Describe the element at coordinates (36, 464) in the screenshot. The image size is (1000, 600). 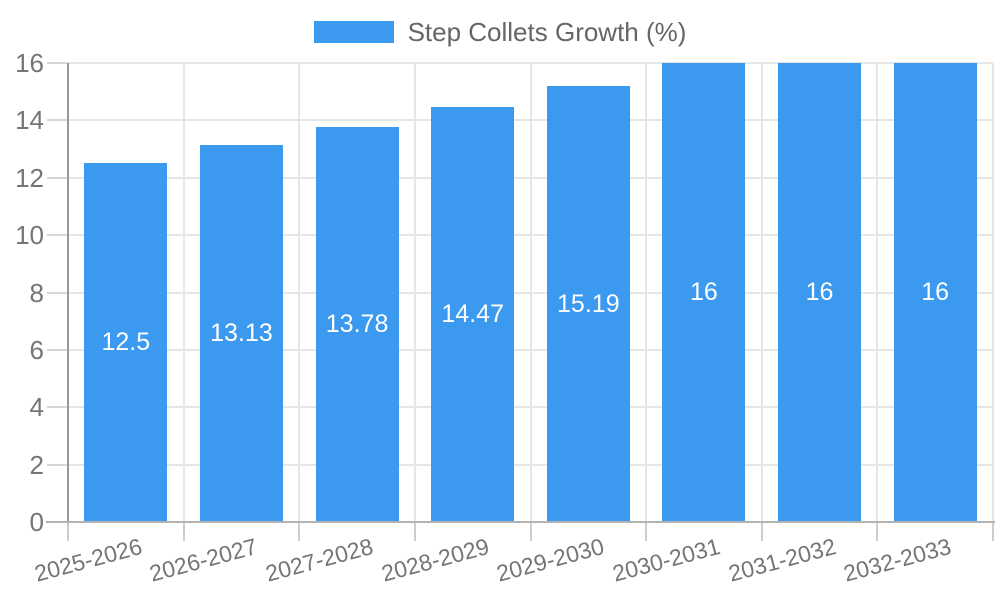
I see `y-tick-label: 2` at that location.